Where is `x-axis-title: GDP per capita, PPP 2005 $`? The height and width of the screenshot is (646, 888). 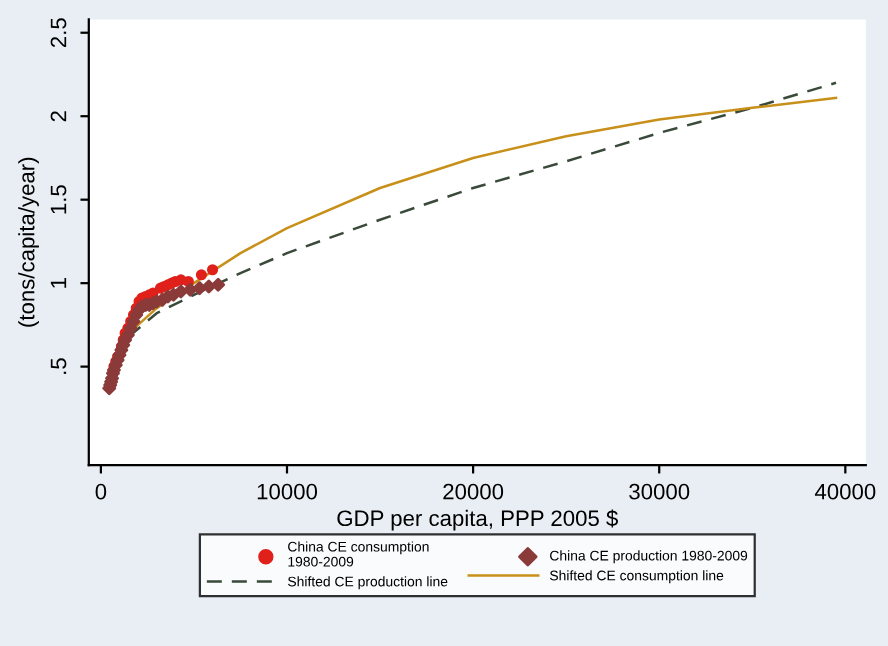 x-axis-title: GDP per capita, PPP 2005 $ is located at coordinates (477, 520).